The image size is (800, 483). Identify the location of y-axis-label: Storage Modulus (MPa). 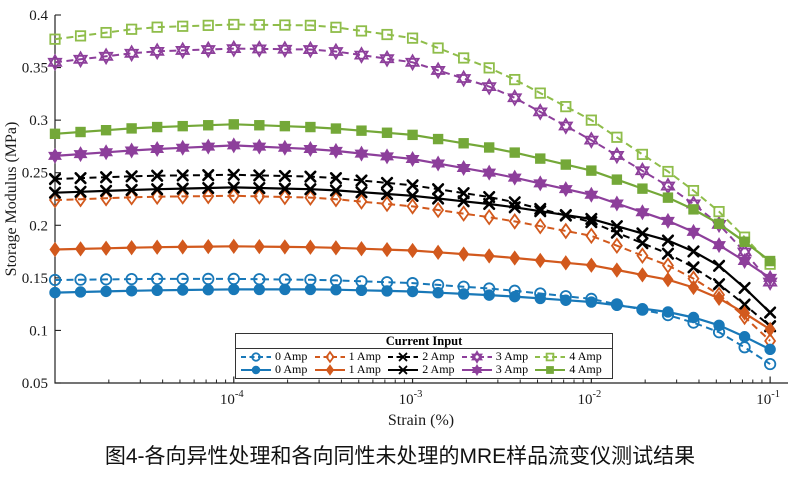
(11, 199).